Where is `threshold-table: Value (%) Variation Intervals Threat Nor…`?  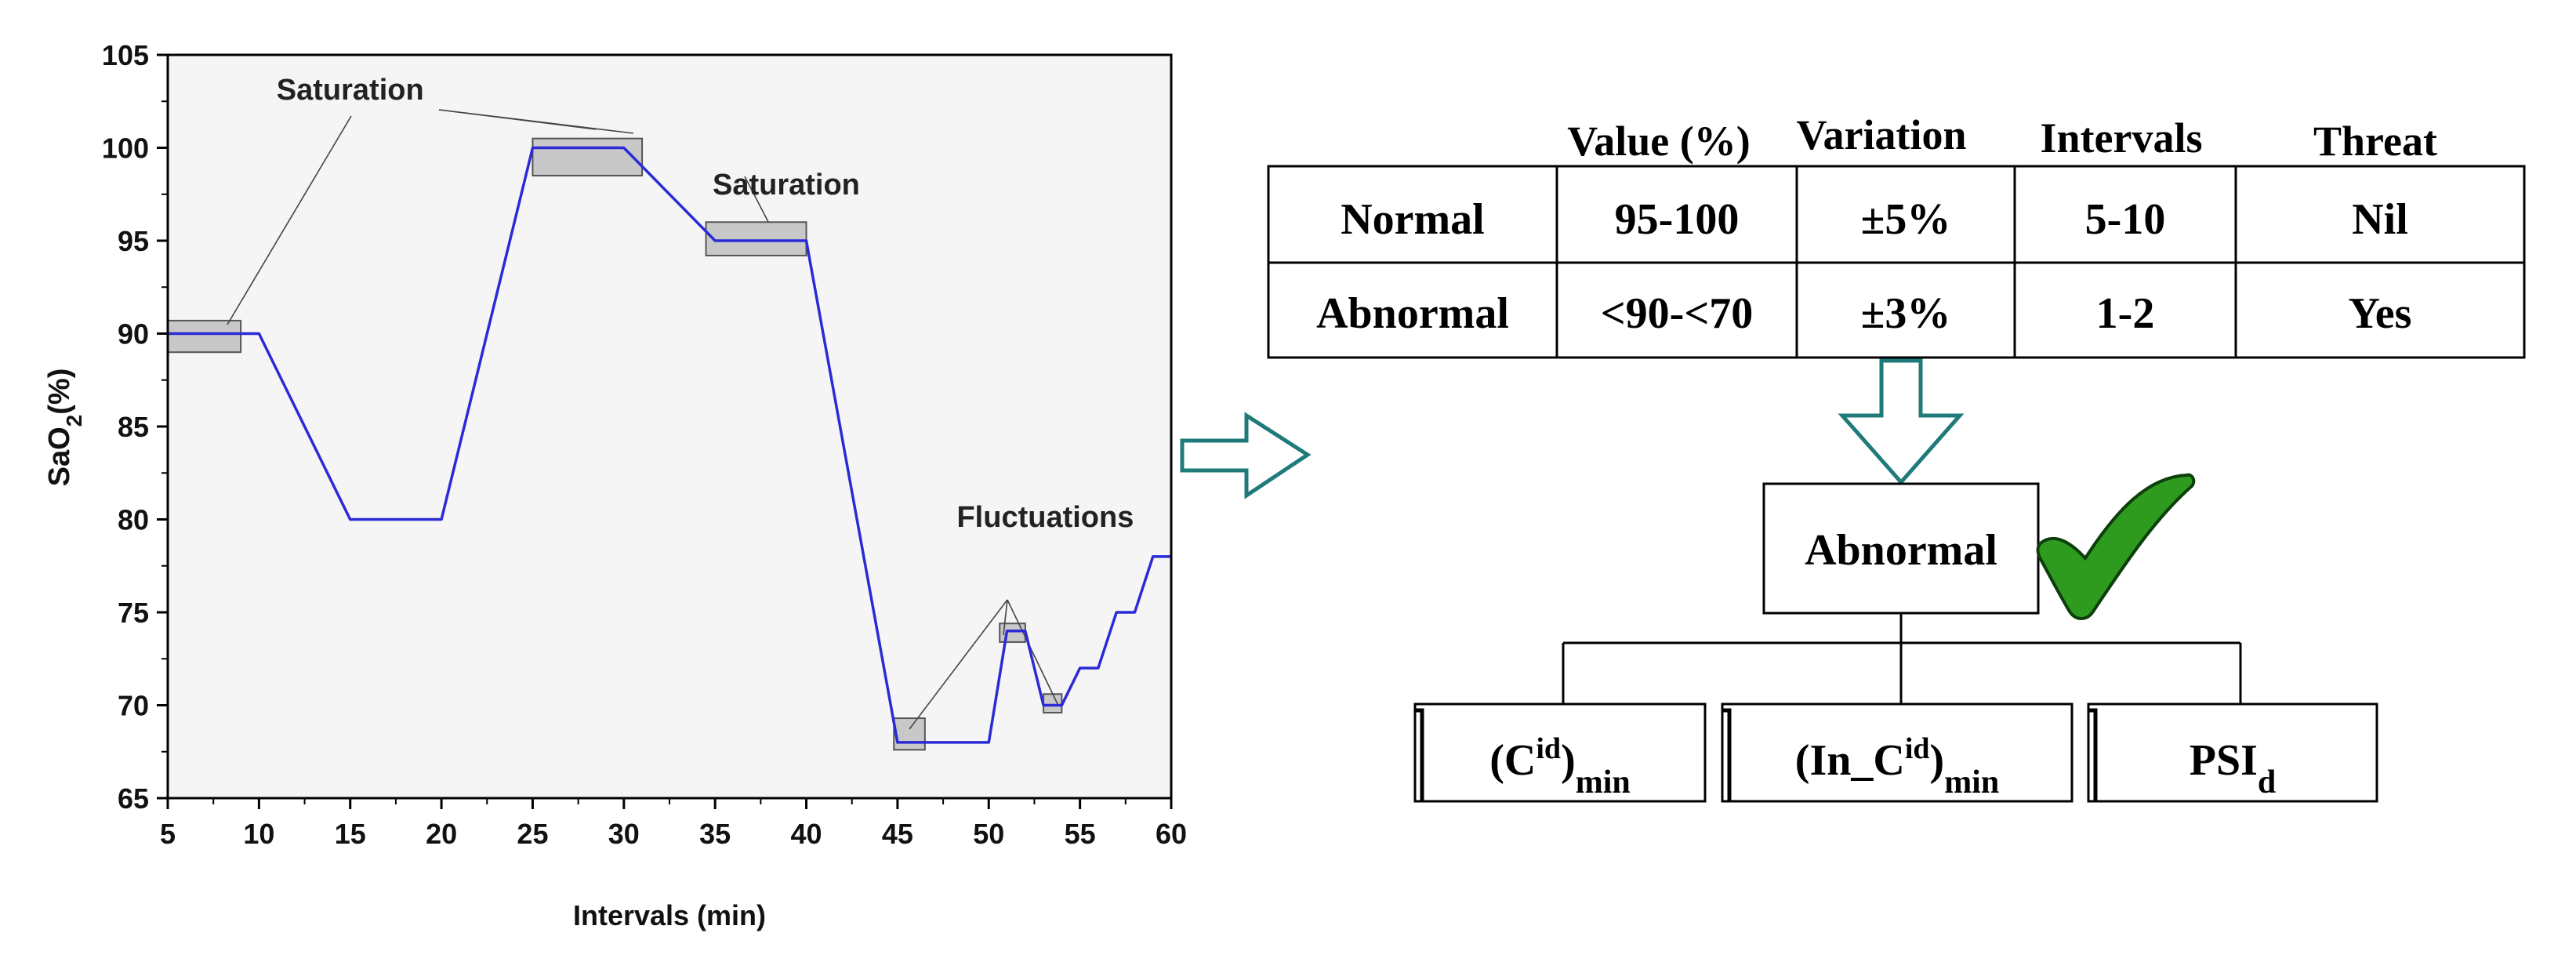
threshold-table: Value (%) Variation Intervals Threat Nor… is located at coordinates (1896, 235).